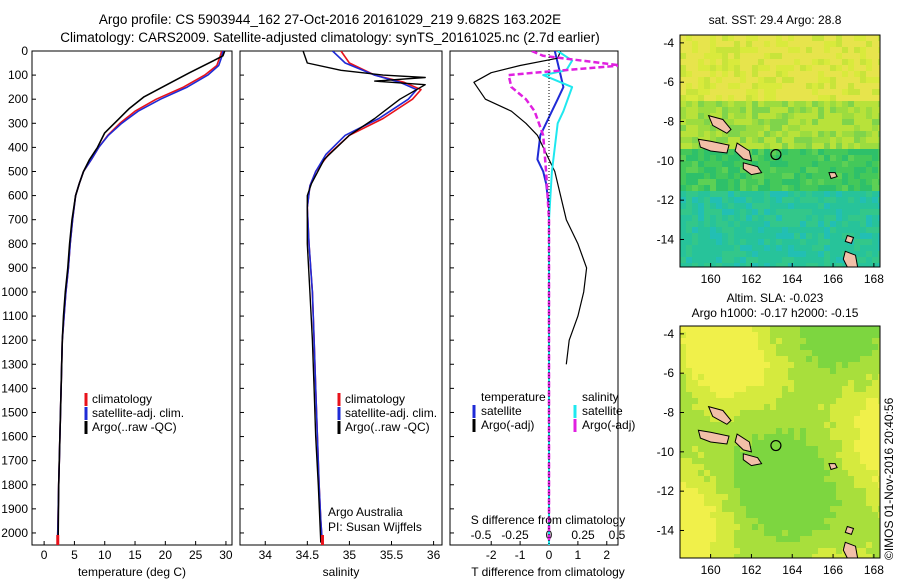 This screenshot has width=900, height=580. What do you see at coordinates (14, 533) in the screenshot?
I see `y-tick-label: 2000` at bounding box center [14, 533].